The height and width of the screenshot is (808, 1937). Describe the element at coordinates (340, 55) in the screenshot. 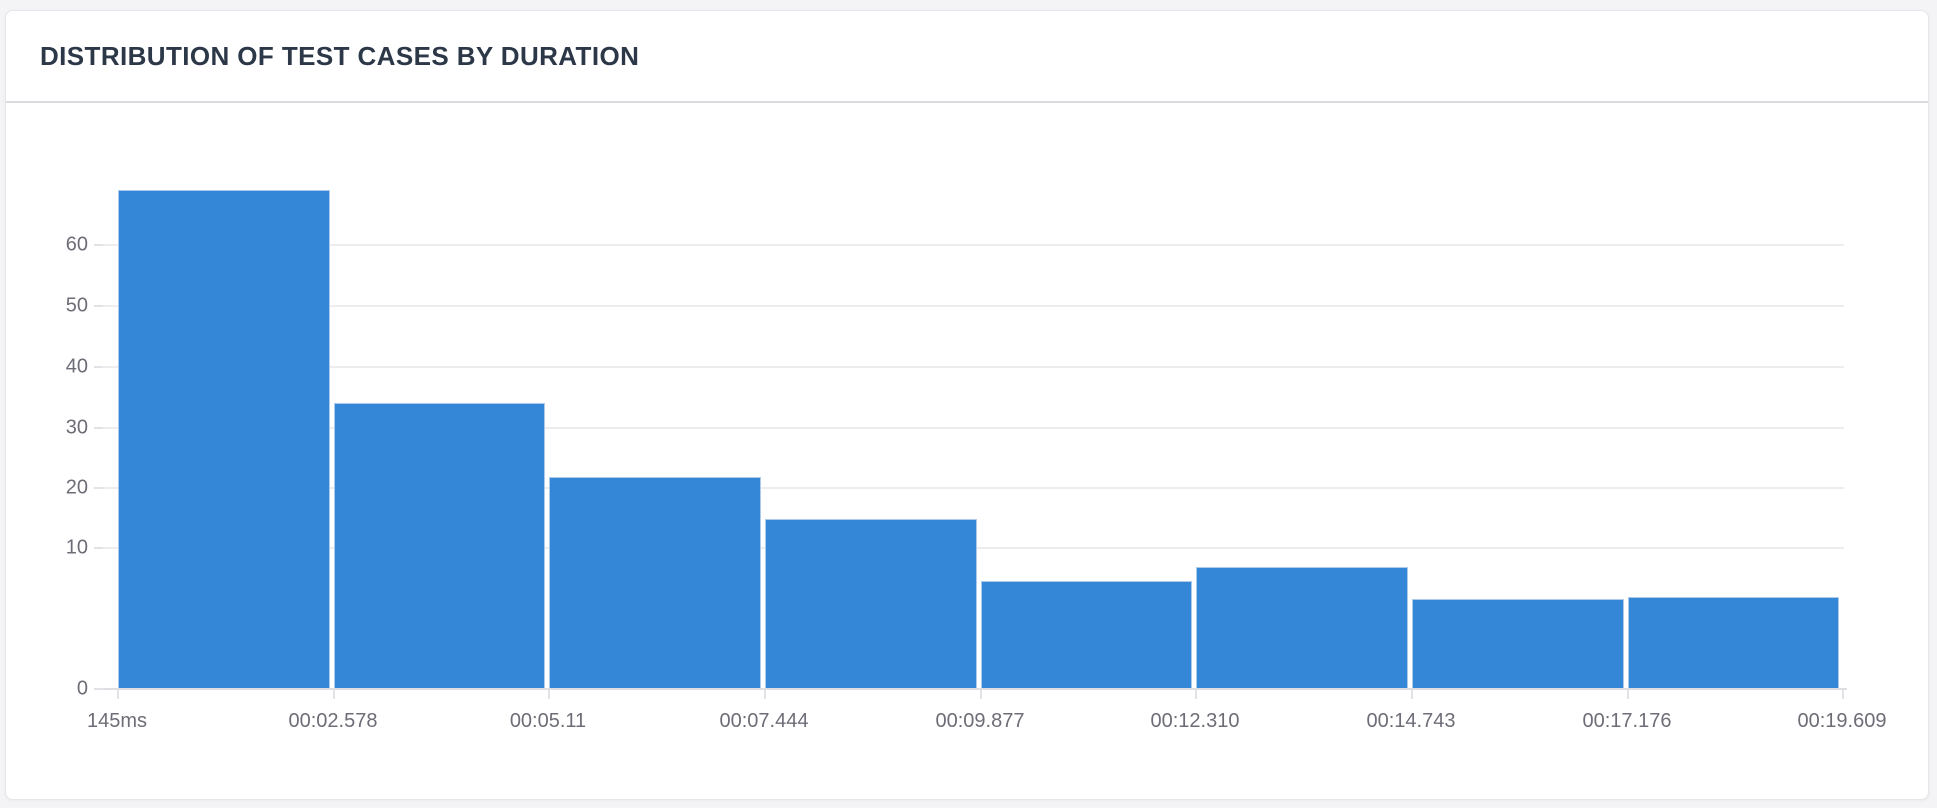

I see `page-title: DISTRIBUTION OF TEST CASES BY DURATION` at that location.